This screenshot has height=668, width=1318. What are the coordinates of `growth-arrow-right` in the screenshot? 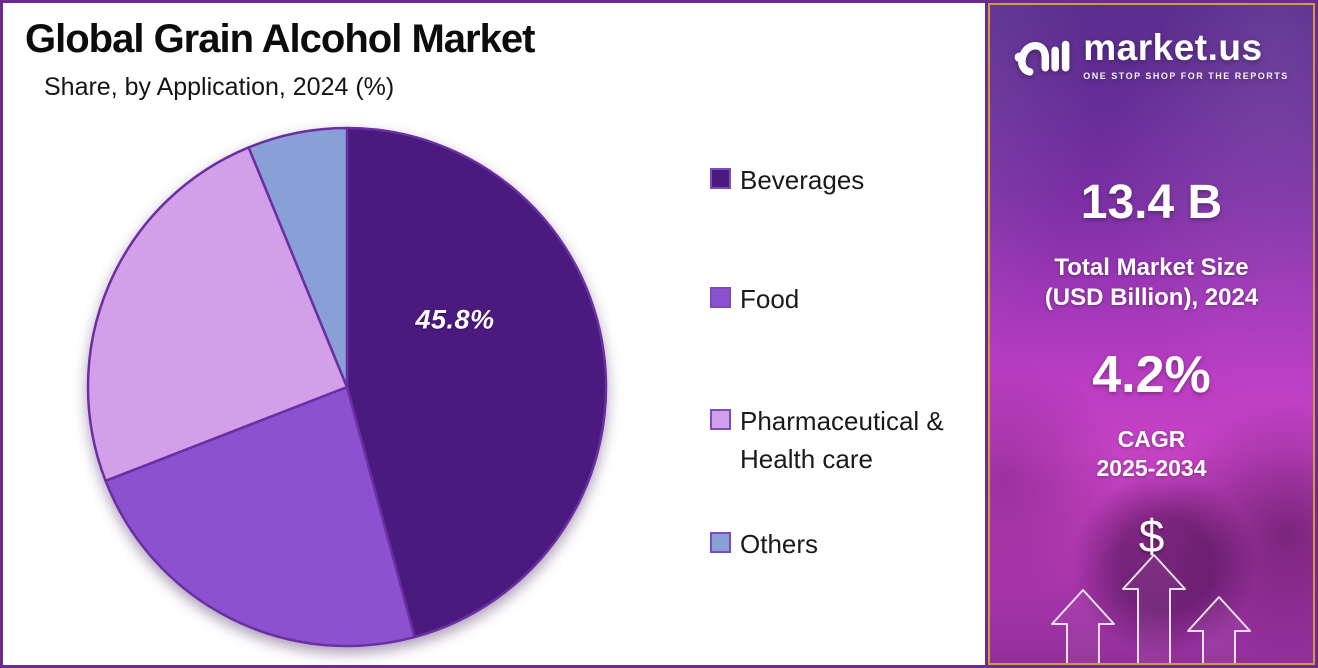 It's located at (1219, 629).